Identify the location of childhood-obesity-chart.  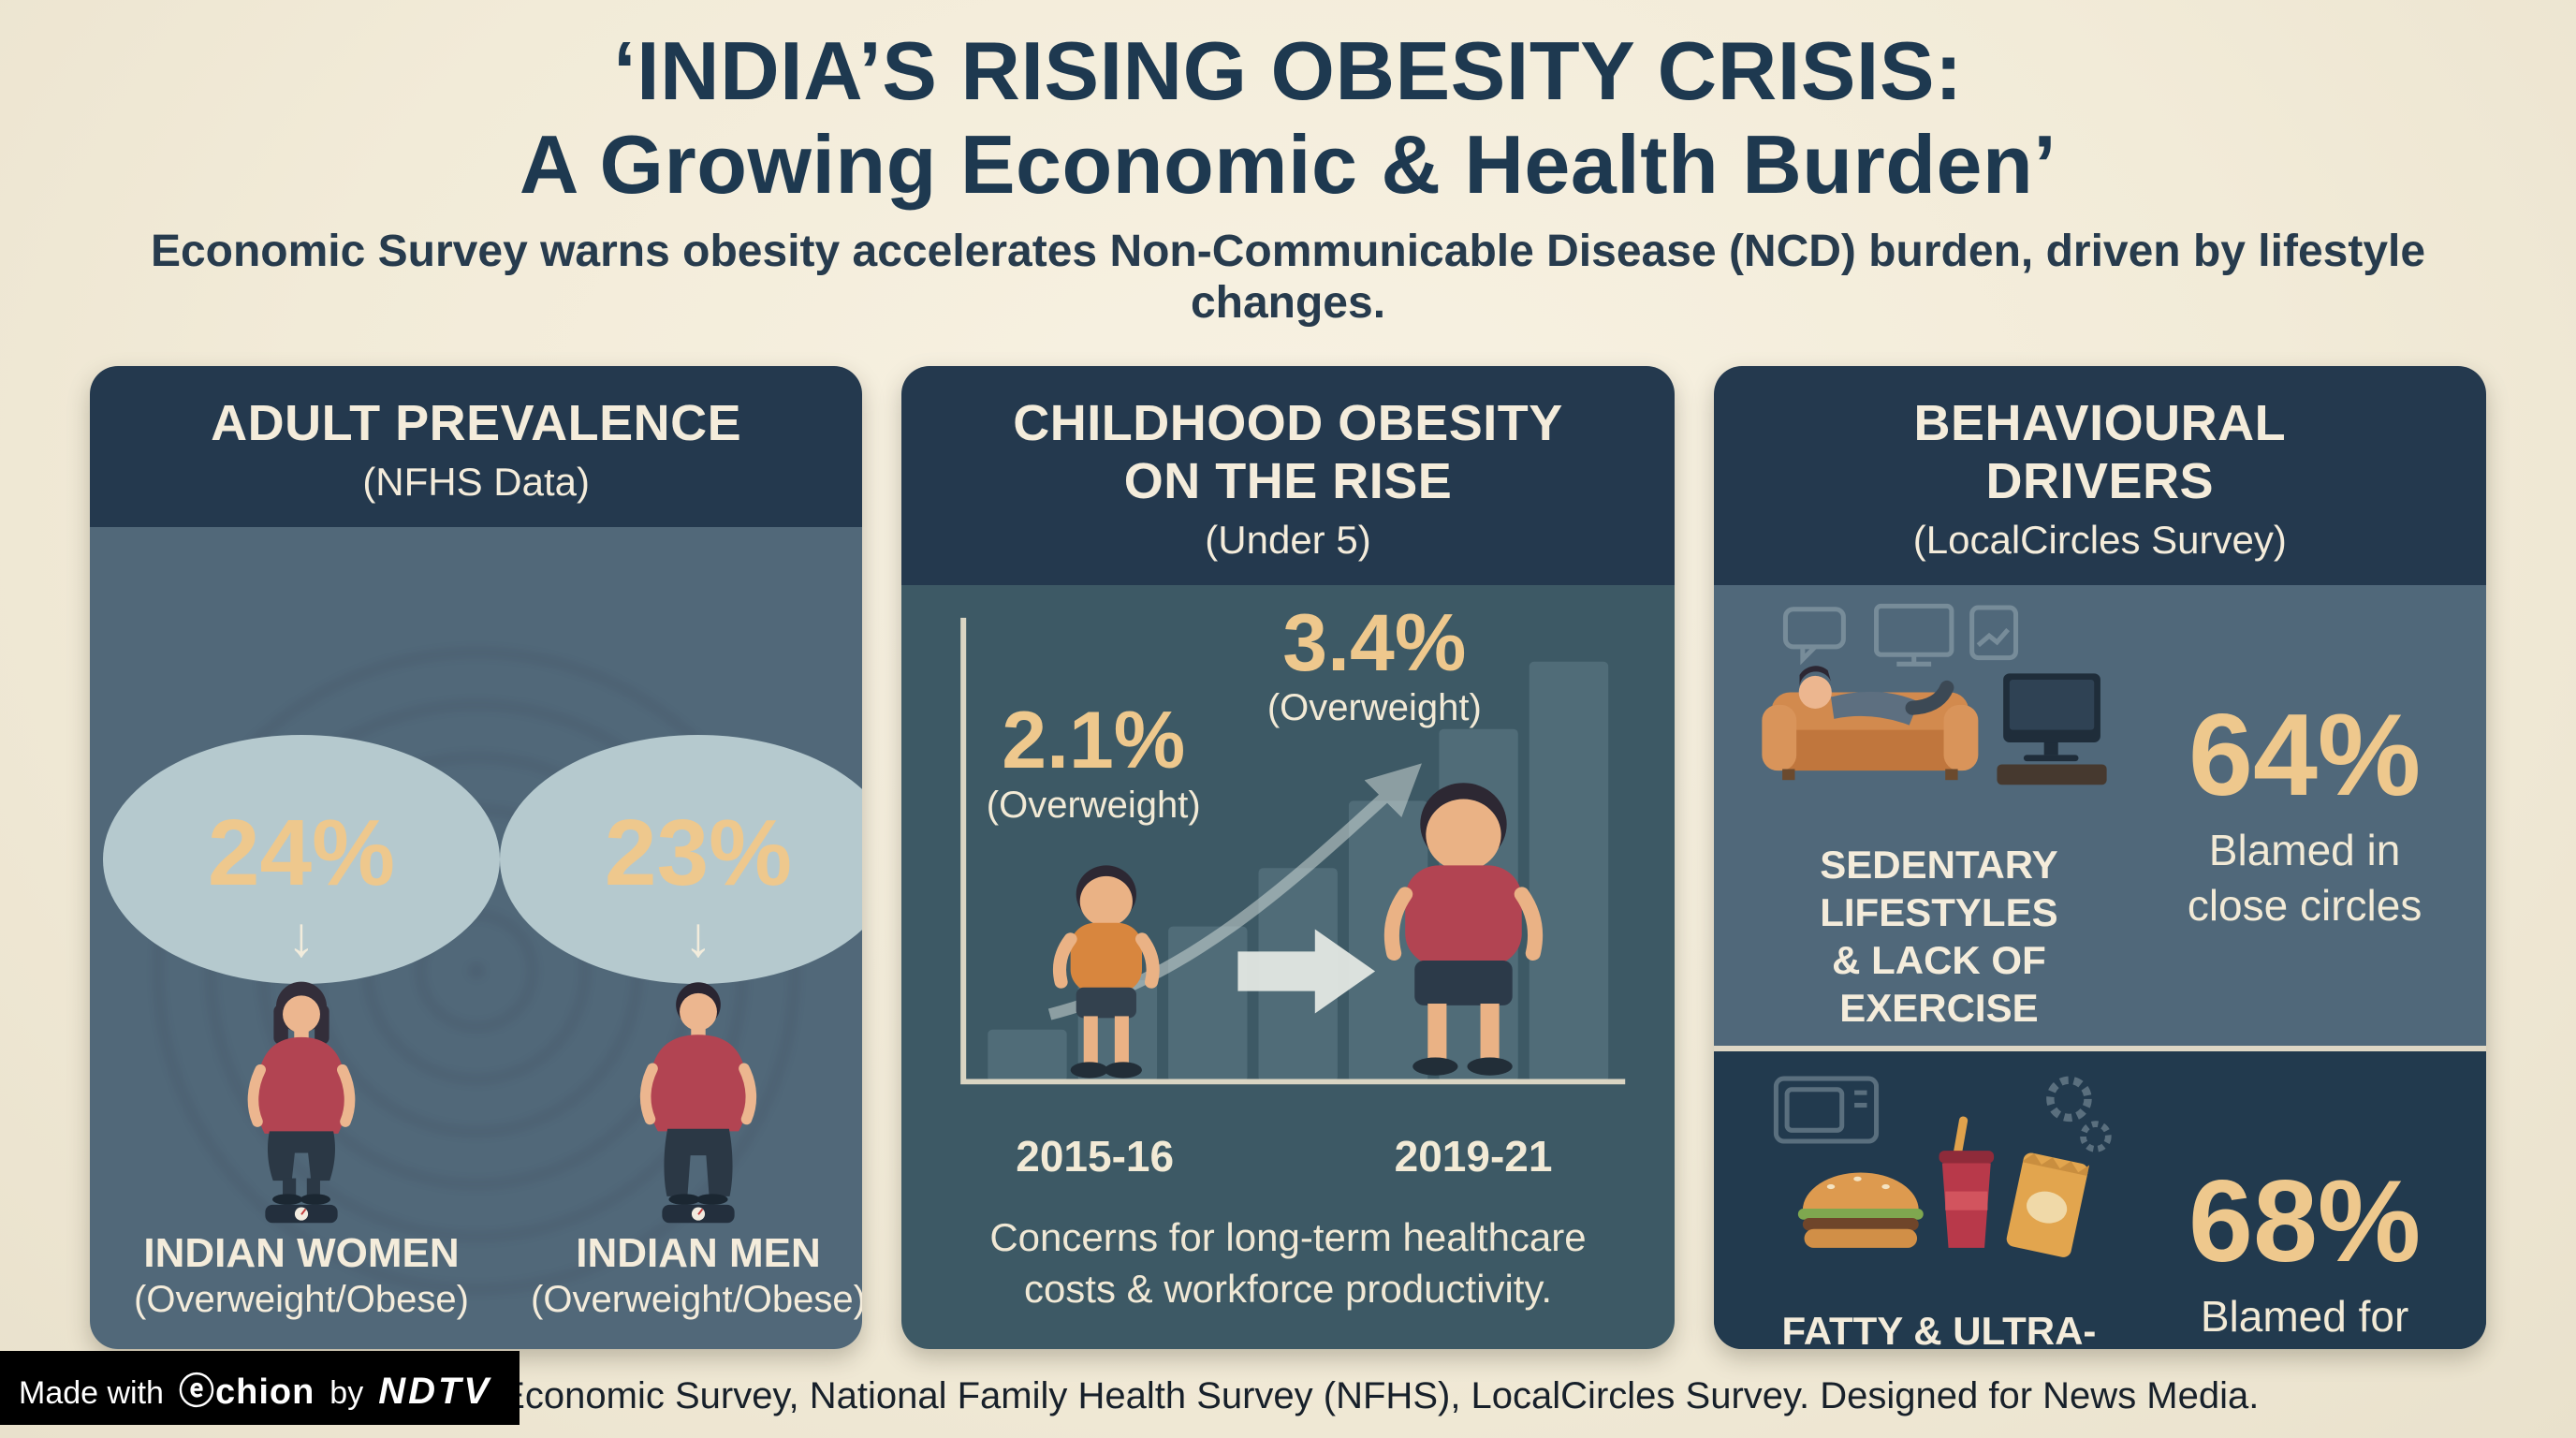
(1293, 850).